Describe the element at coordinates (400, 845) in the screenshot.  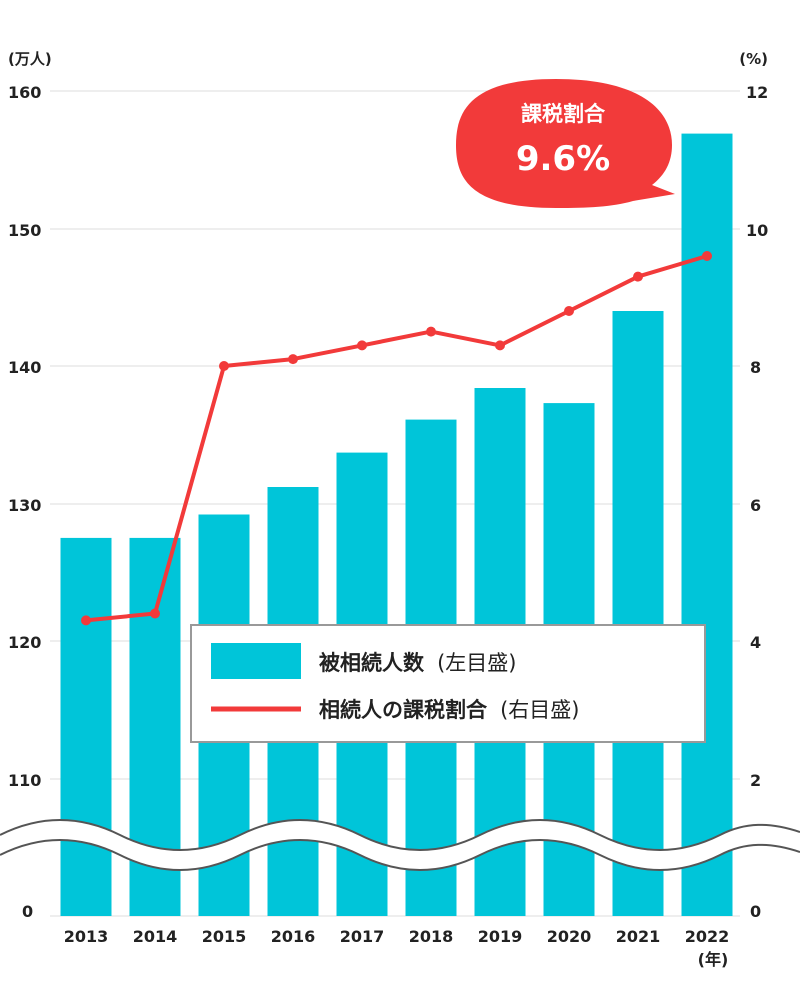
I see `axis-break` at that location.